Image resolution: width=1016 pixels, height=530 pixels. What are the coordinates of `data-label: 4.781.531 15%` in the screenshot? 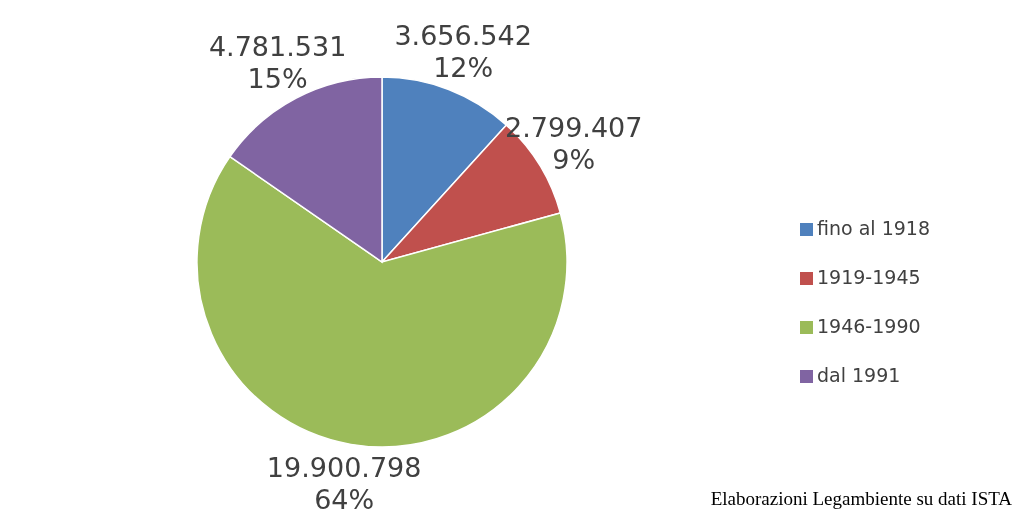 It's located at (277, 62).